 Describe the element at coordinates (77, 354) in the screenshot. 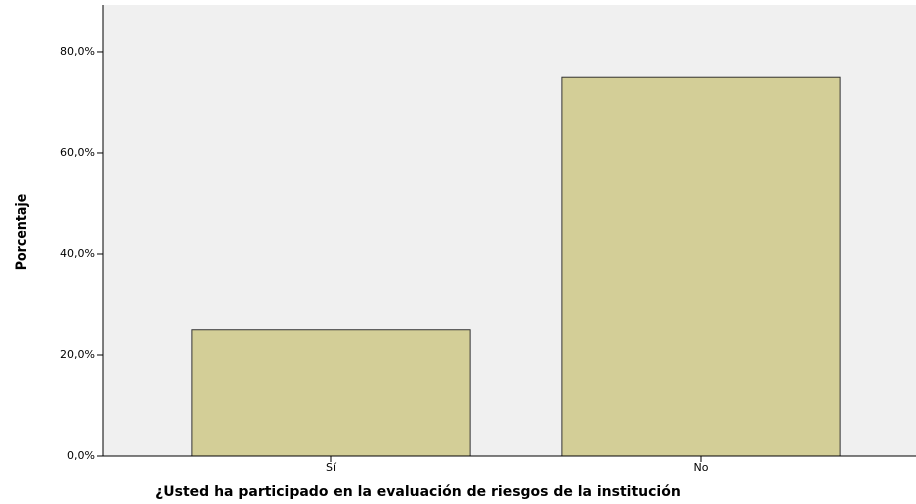

I see `y-tick-label: 20,0%` at that location.